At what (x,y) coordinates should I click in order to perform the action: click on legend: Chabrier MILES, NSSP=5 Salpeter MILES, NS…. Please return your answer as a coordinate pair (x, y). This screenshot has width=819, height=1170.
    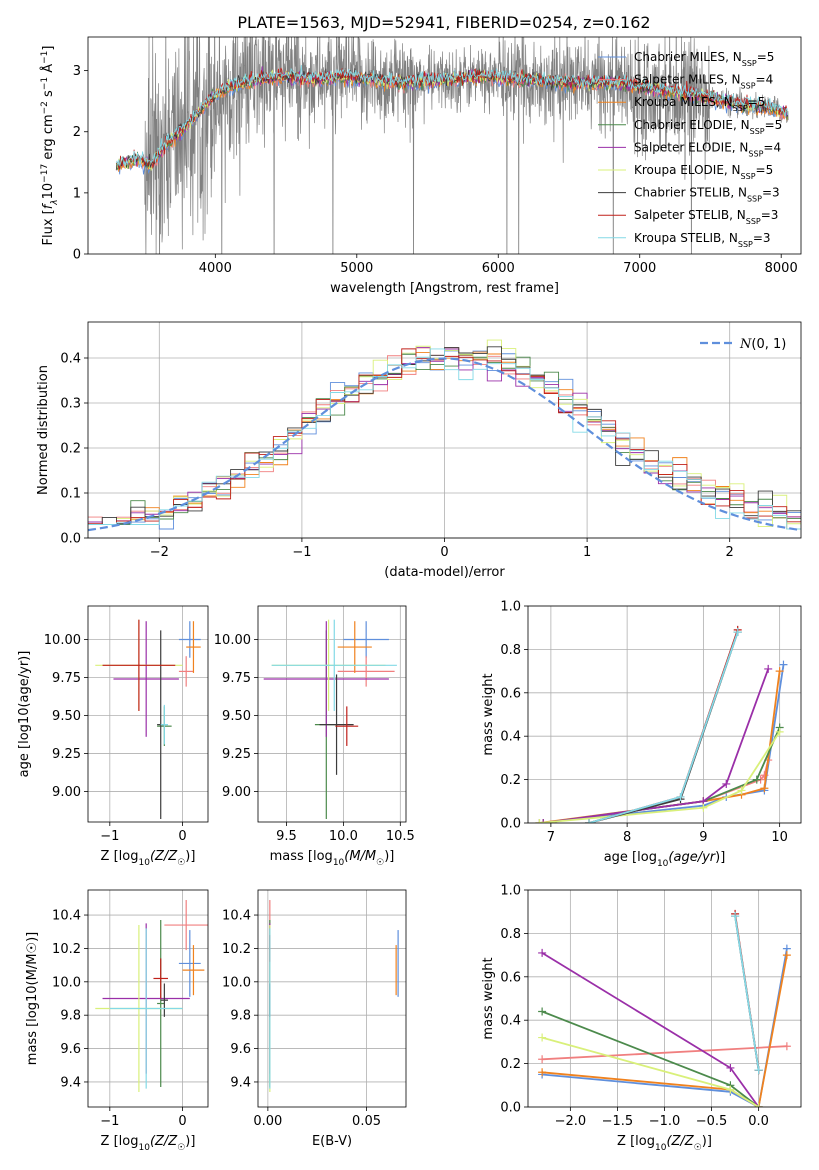
    Looking at the image, I should click on (690, 149).